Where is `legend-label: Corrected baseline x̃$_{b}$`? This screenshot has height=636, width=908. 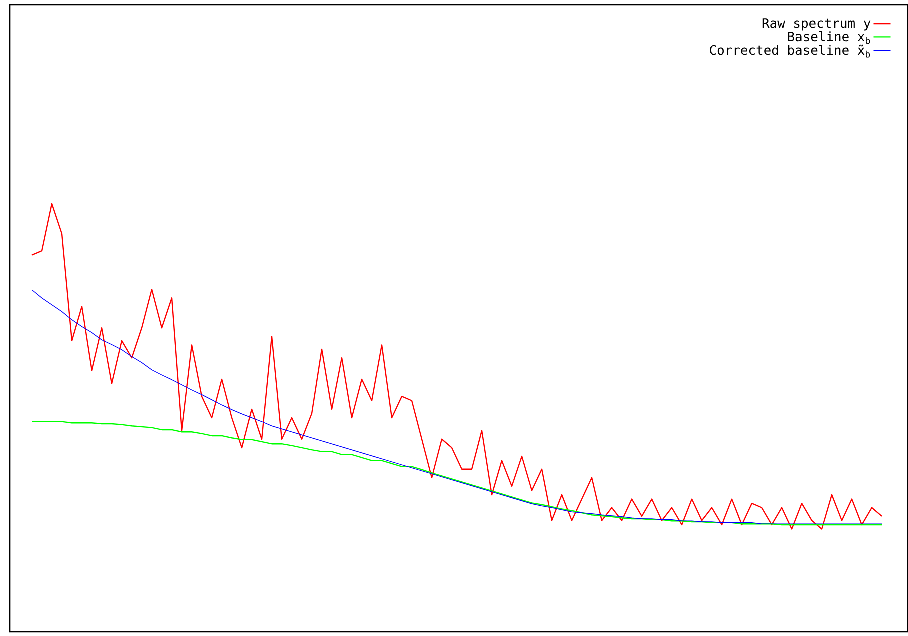 legend-label: Corrected baseline x̃$_{b}$ is located at coordinates (790, 51).